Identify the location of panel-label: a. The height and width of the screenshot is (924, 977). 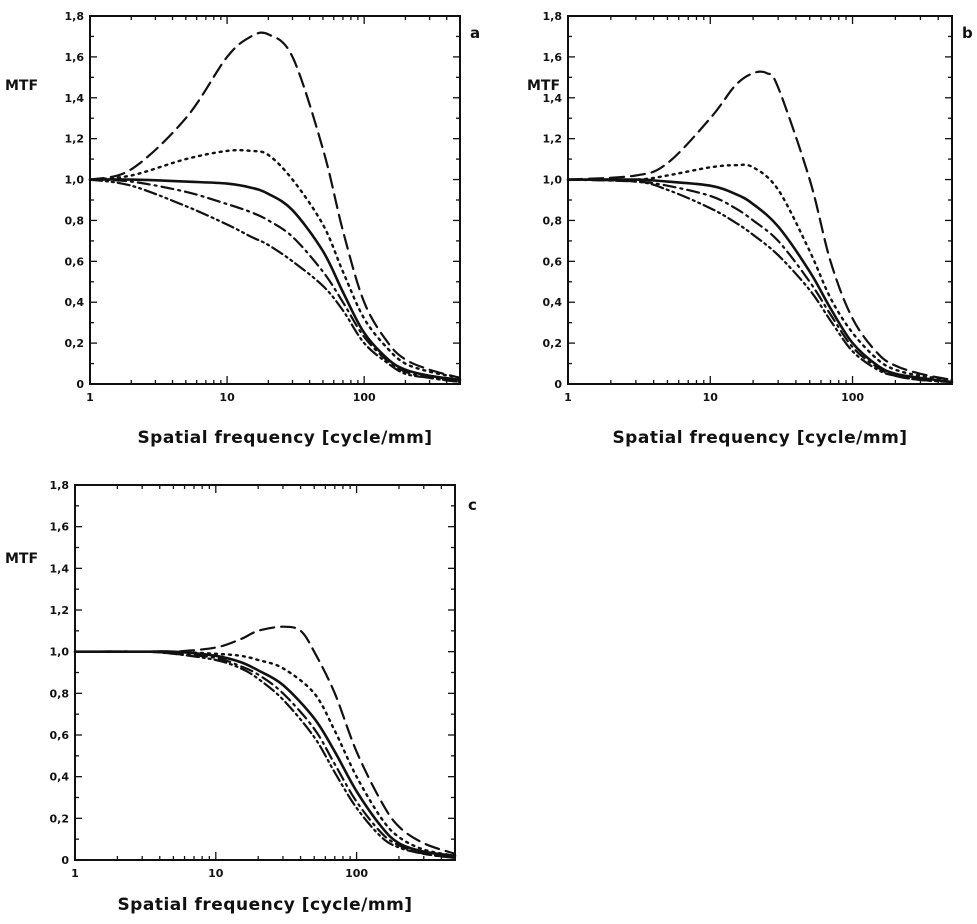
(475, 33).